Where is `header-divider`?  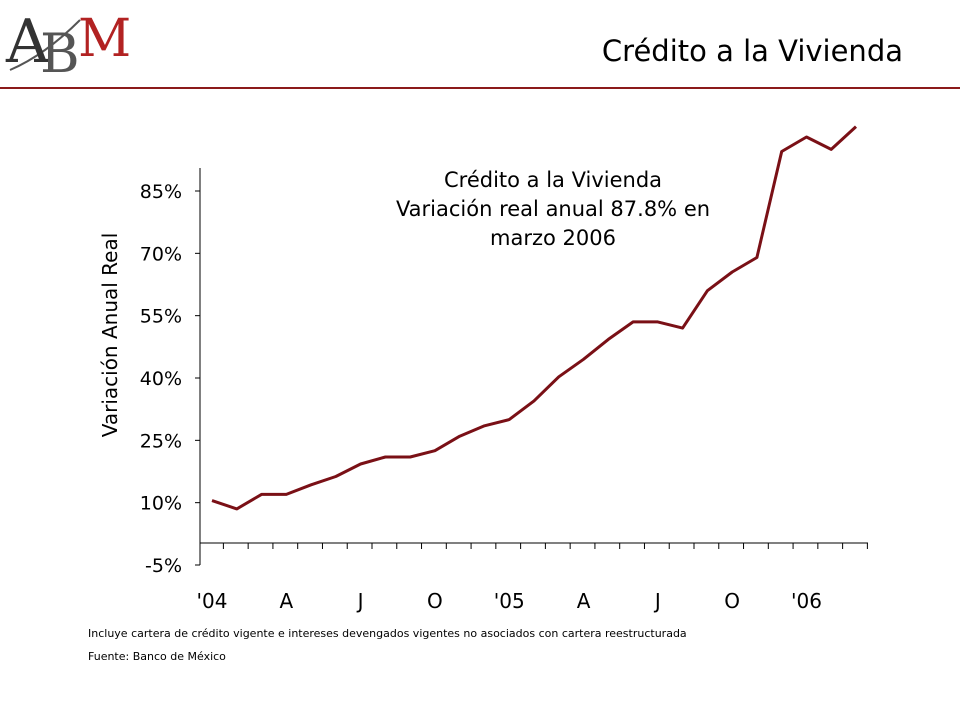
header-divider is located at coordinates (480, 88).